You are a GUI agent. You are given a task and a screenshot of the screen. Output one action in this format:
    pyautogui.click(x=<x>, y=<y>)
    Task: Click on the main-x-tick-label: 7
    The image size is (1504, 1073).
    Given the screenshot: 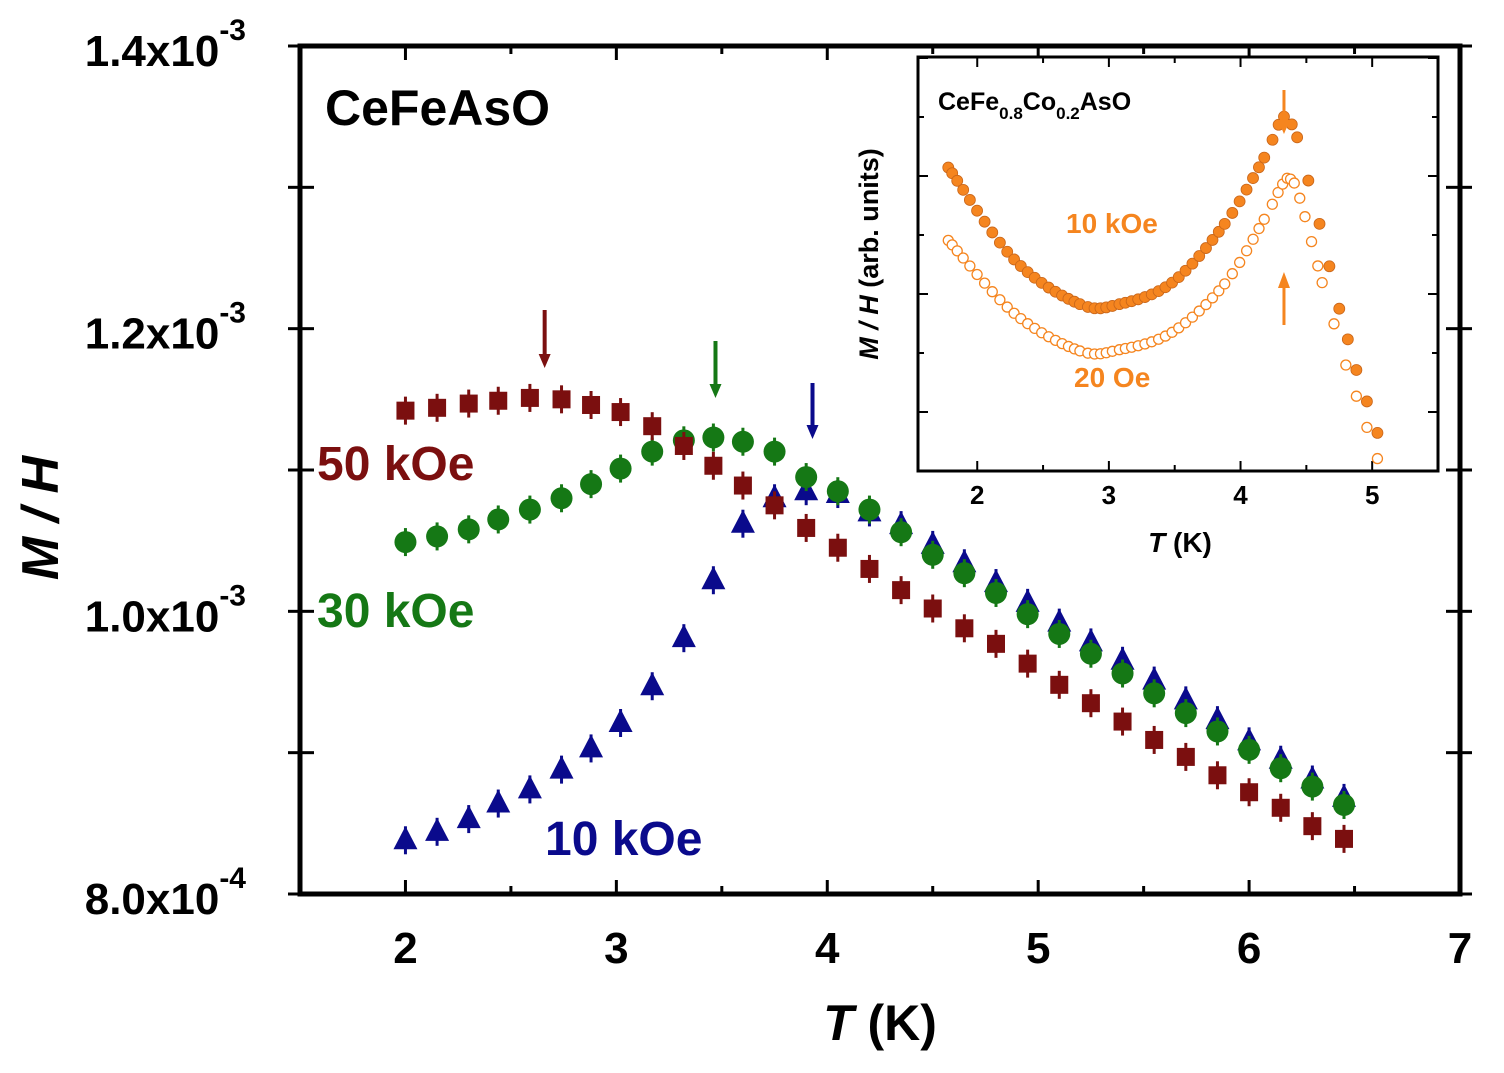 What is the action you would take?
    pyautogui.click(x=1460, y=948)
    